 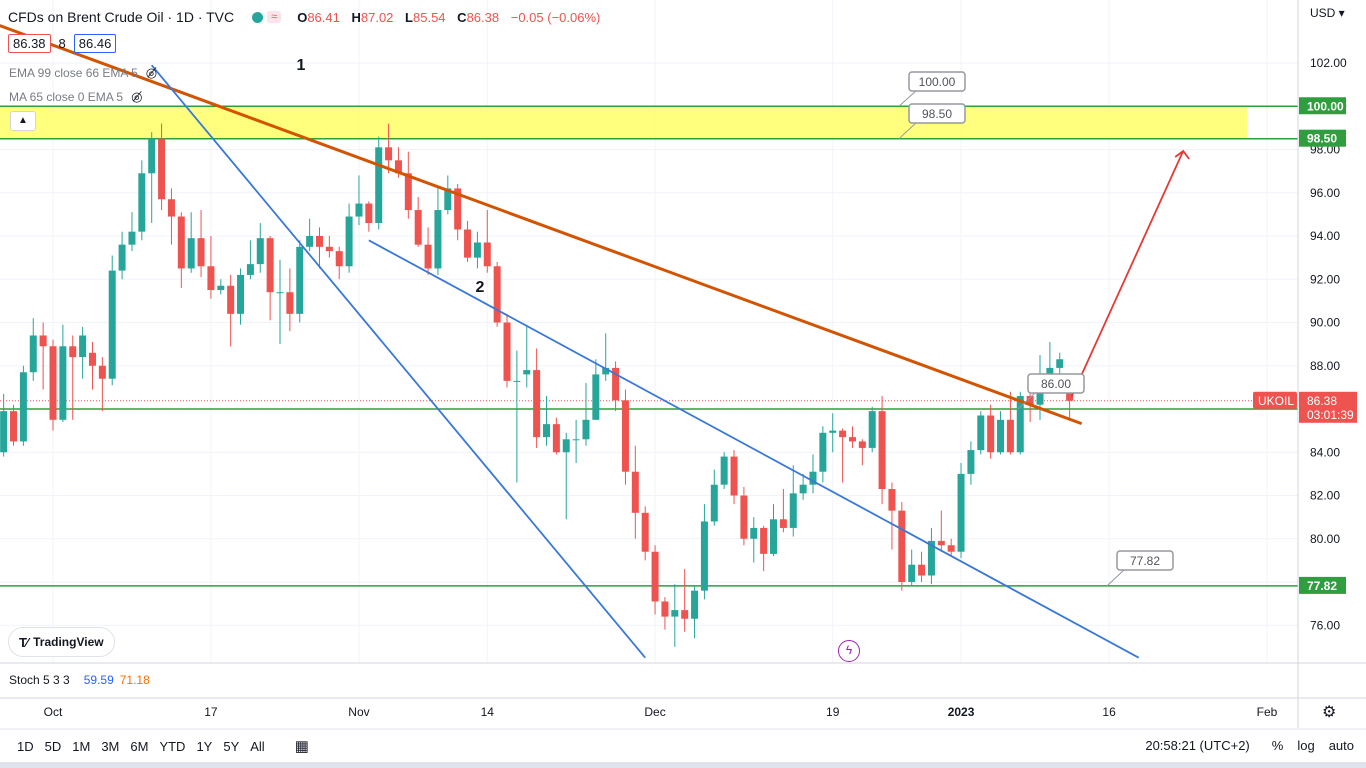 What do you see at coordinates (81, 746) in the screenshot?
I see `timeframe-1m: 1M` at bounding box center [81, 746].